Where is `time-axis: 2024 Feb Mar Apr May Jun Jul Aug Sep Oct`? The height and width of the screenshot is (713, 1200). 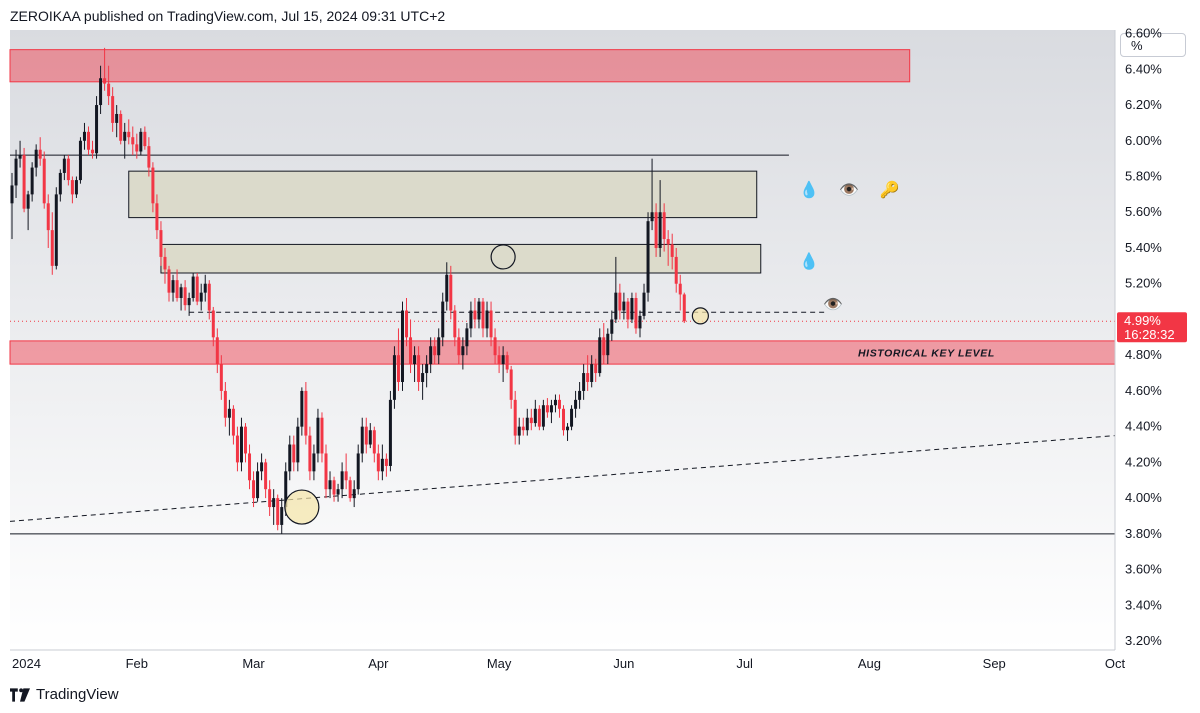
time-axis: 2024 Feb Mar Apr May Jun Jul Aug Sep Oct is located at coordinates (568, 663).